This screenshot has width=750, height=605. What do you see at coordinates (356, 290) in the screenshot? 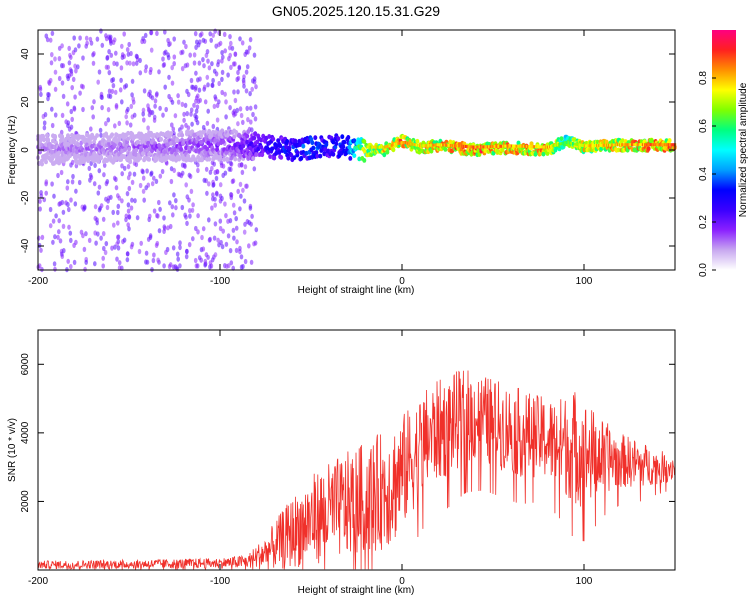
I see `spectrogram-x-axis-label: Height of straight line (km)` at bounding box center [356, 290].